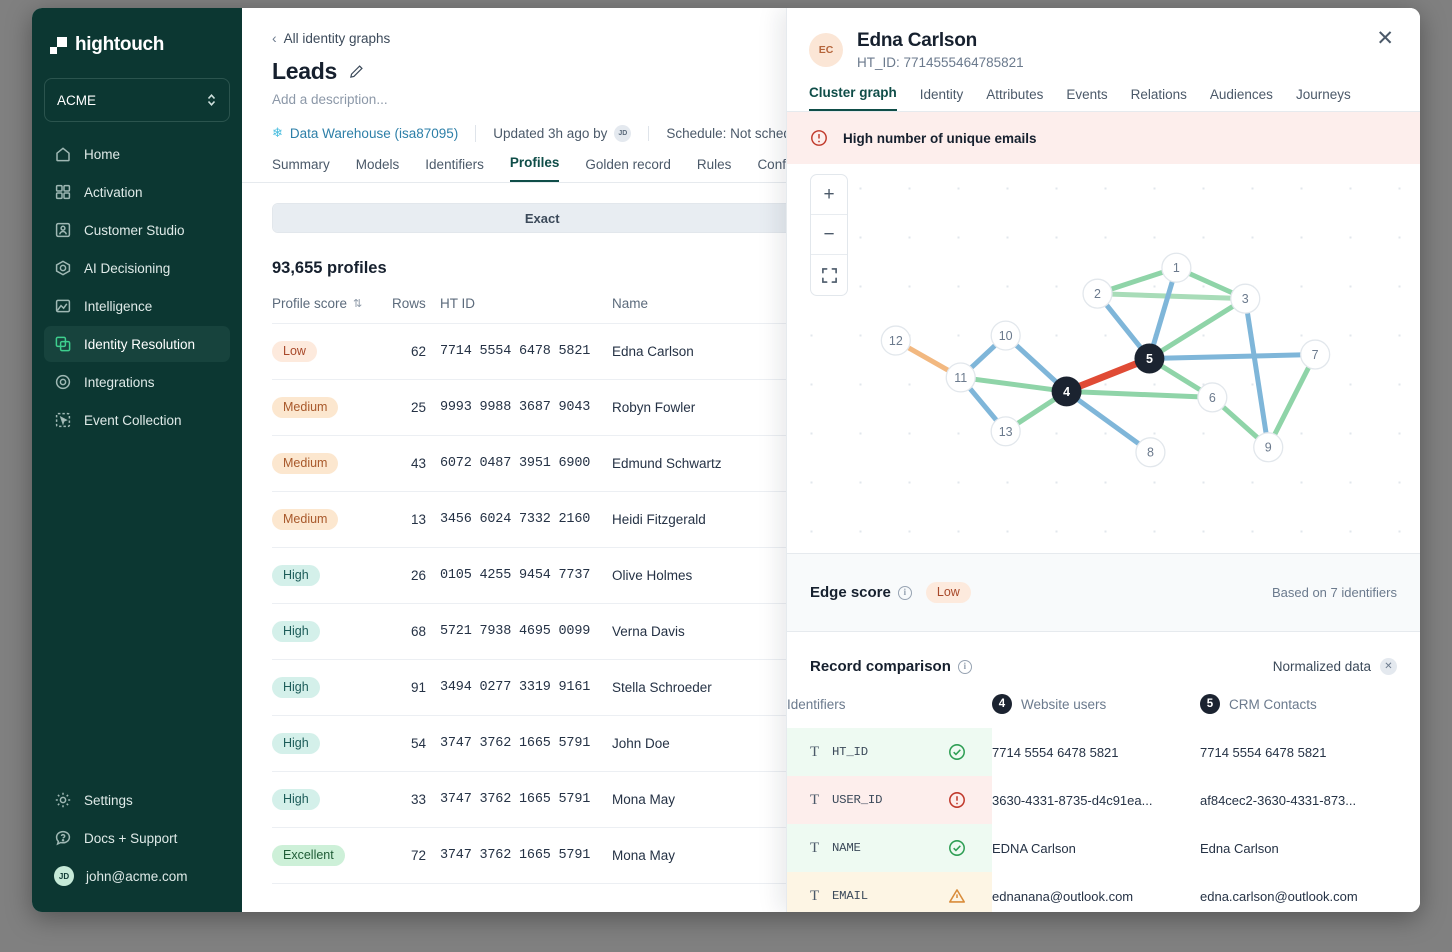 Image resolution: width=1452 pixels, height=952 pixels. Describe the element at coordinates (628, 164) in the screenshot. I see `tab-golden-record: Golden record` at that location.